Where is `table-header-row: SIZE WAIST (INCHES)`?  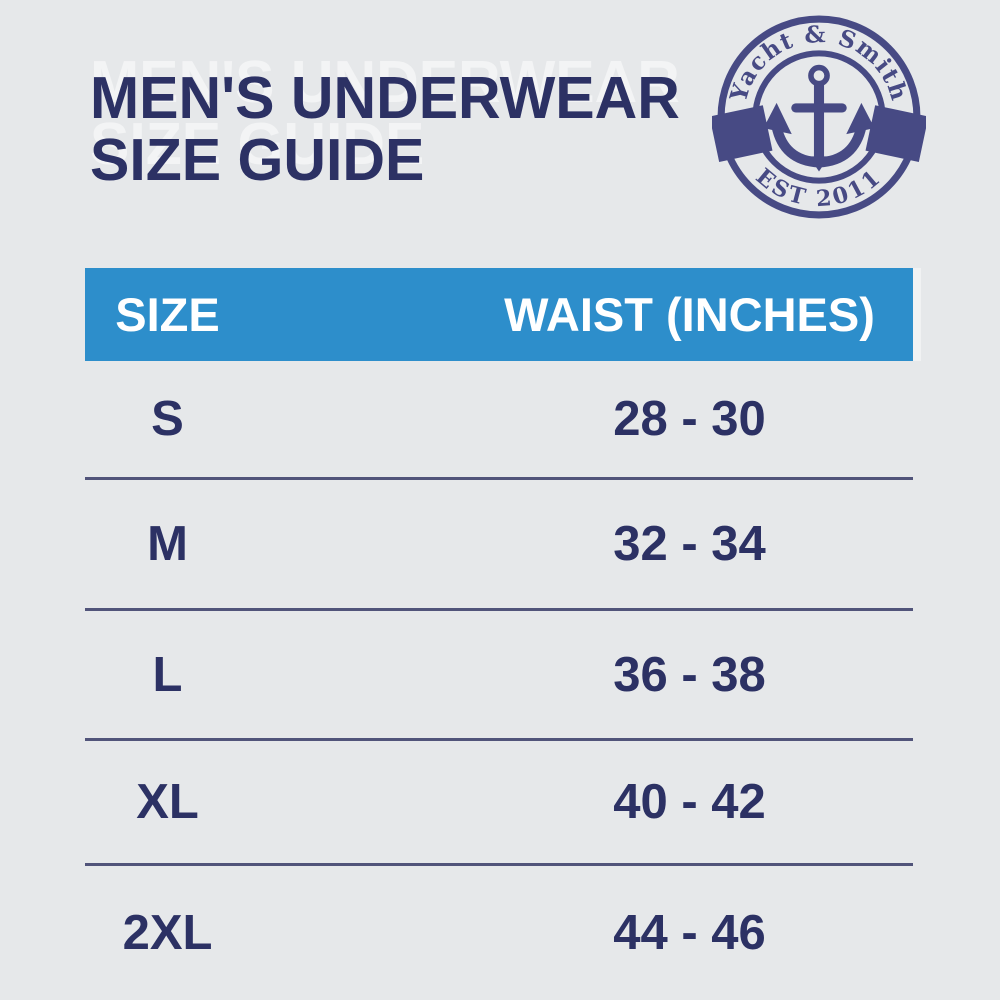 table-header-row: SIZE WAIST (INCHES) is located at coordinates (499, 314).